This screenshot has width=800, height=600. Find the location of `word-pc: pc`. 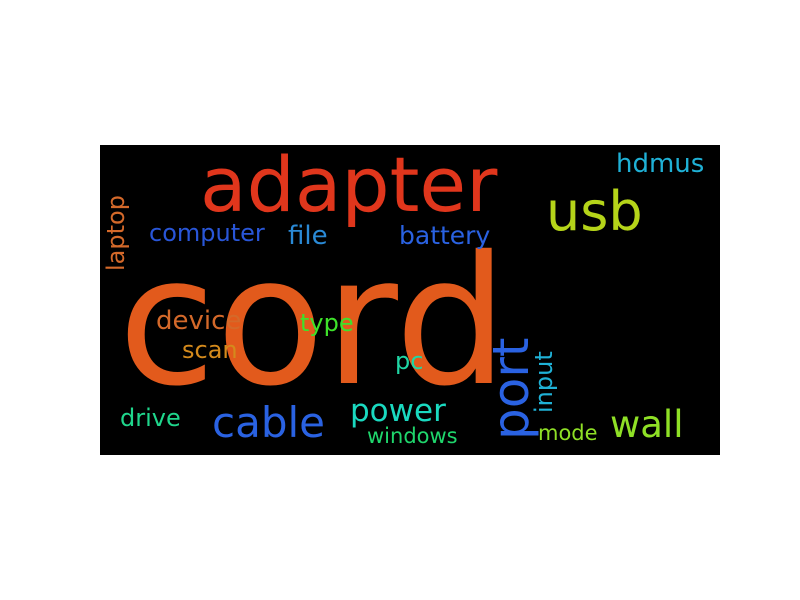

word-pc: pc is located at coordinates (409, 361).